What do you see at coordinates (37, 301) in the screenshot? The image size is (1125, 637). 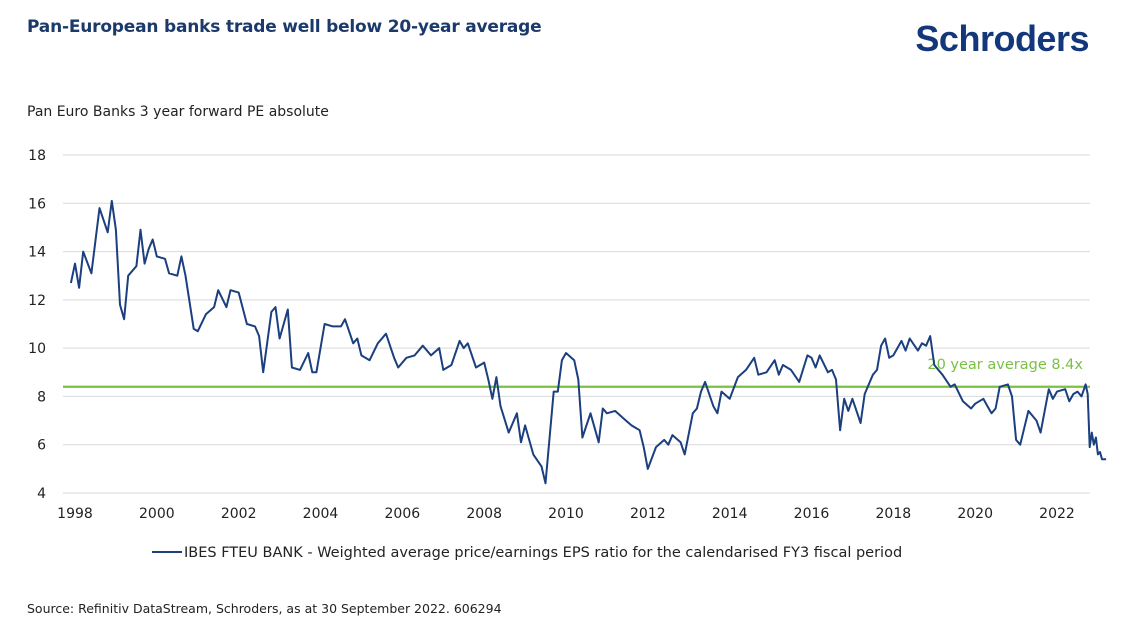 I see `y-tick-label: 12` at bounding box center [37, 301].